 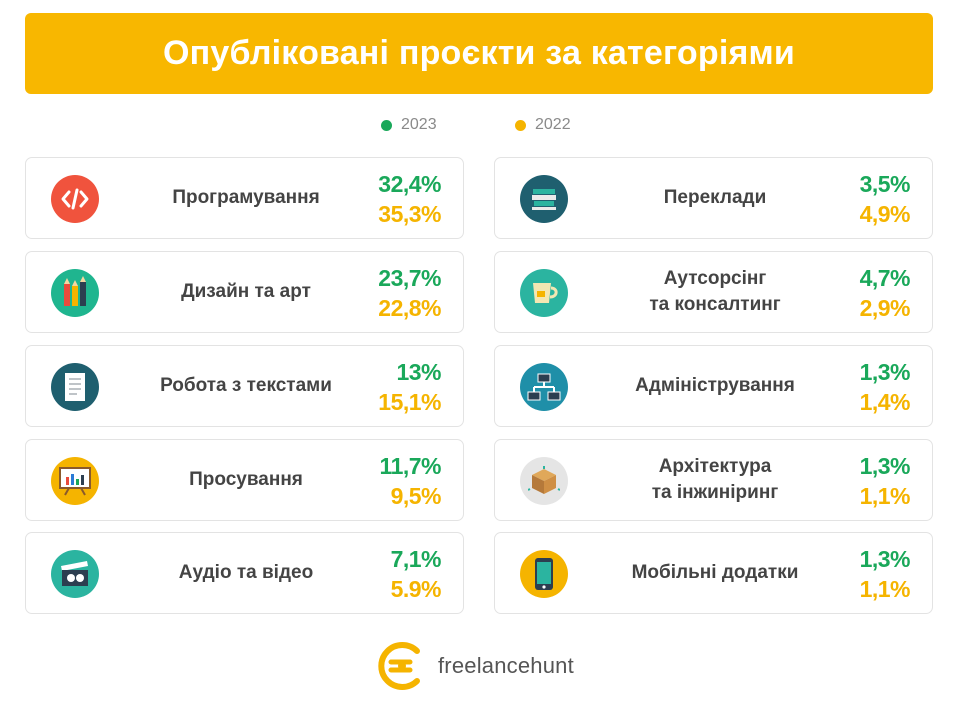 I want to click on category-label: Аудіо та відео, so click(x=246, y=572).